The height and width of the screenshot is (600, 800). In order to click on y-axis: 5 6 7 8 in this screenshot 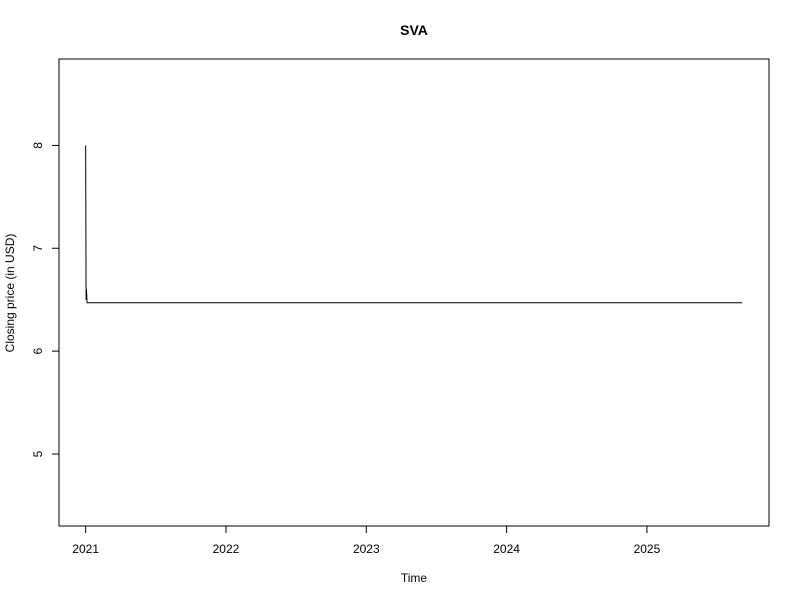, I will do `click(45, 299)`.